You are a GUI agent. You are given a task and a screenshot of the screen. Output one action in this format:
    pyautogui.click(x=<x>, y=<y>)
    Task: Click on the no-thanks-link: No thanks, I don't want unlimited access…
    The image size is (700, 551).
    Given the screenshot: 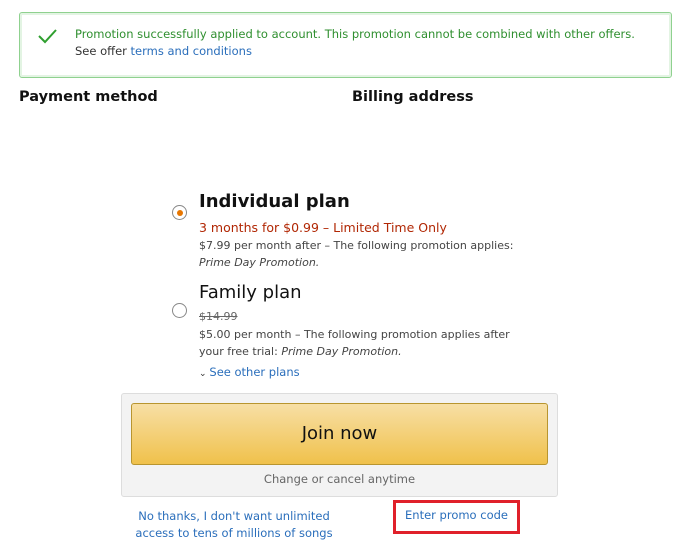 What is the action you would take?
    pyautogui.click(x=234, y=524)
    